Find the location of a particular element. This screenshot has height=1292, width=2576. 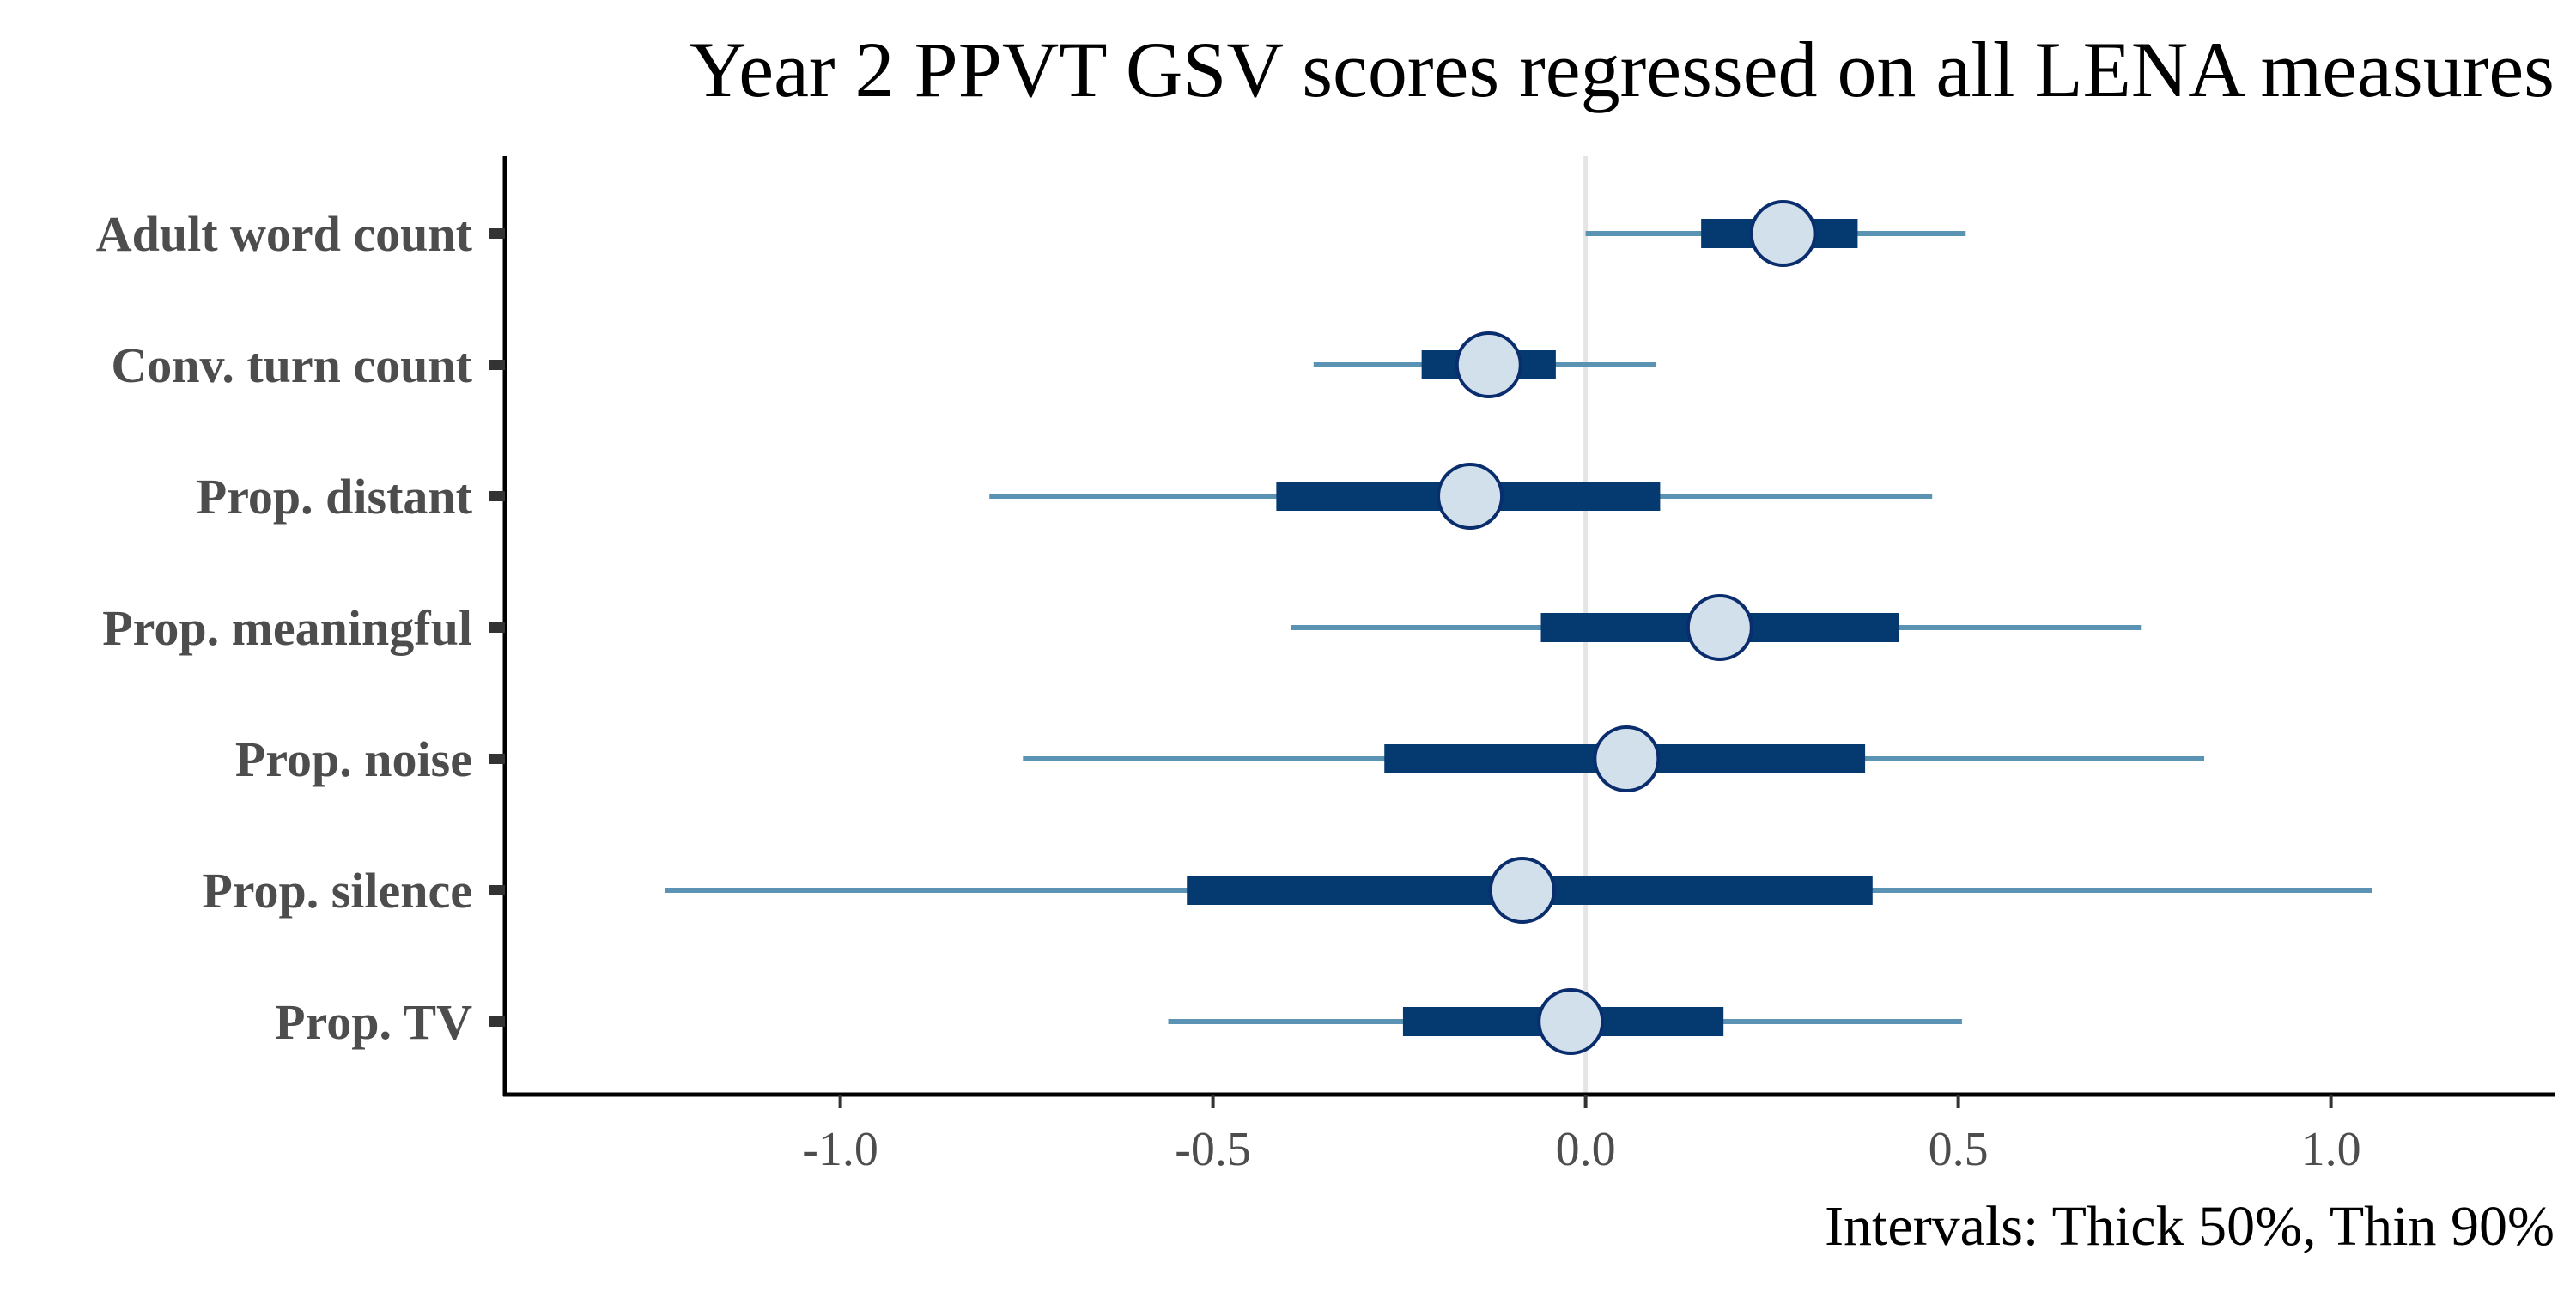

interval-row: Prop. noise is located at coordinates (1220, 758).